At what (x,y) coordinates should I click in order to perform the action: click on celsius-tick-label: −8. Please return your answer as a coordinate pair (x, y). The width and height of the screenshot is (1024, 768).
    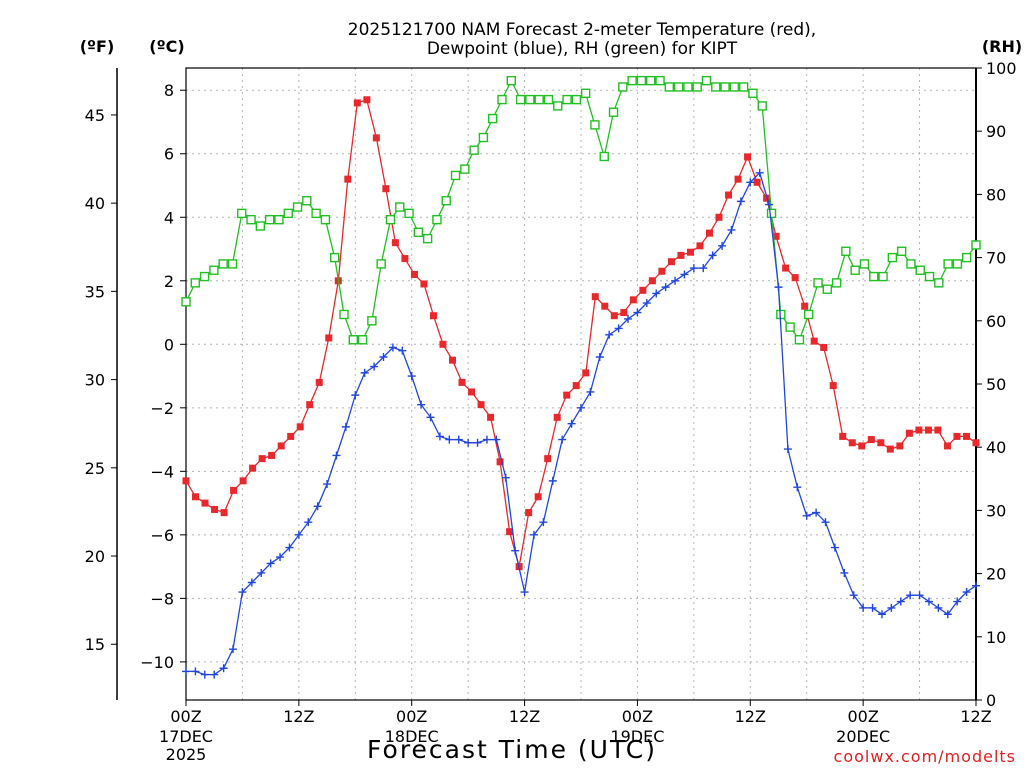
    Looking at the image, I should click on (162, 598).